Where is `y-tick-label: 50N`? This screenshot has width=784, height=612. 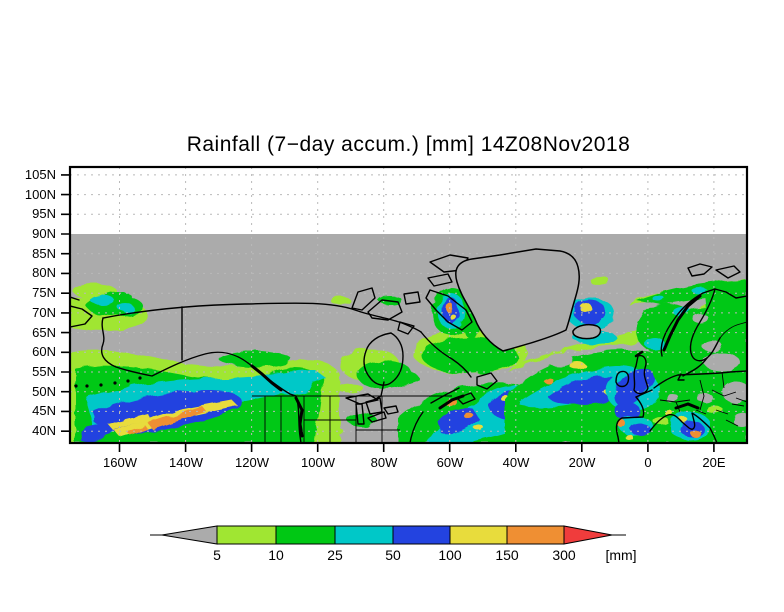
y-tick-label: 50N is located at coordinates (44, 391).